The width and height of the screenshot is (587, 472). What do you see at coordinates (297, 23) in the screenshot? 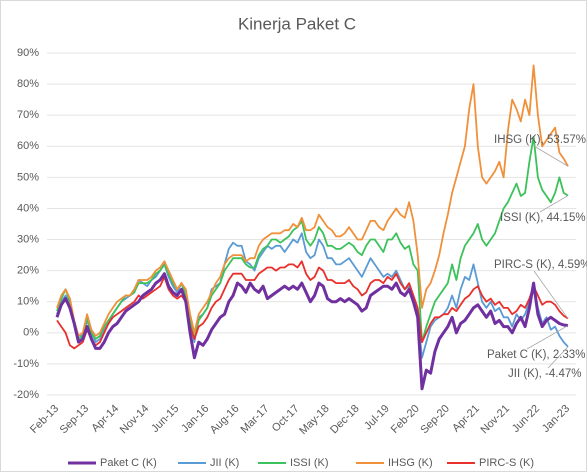
I see `chart-title: Kinerja Paket C` at bounding box center [297, 23].